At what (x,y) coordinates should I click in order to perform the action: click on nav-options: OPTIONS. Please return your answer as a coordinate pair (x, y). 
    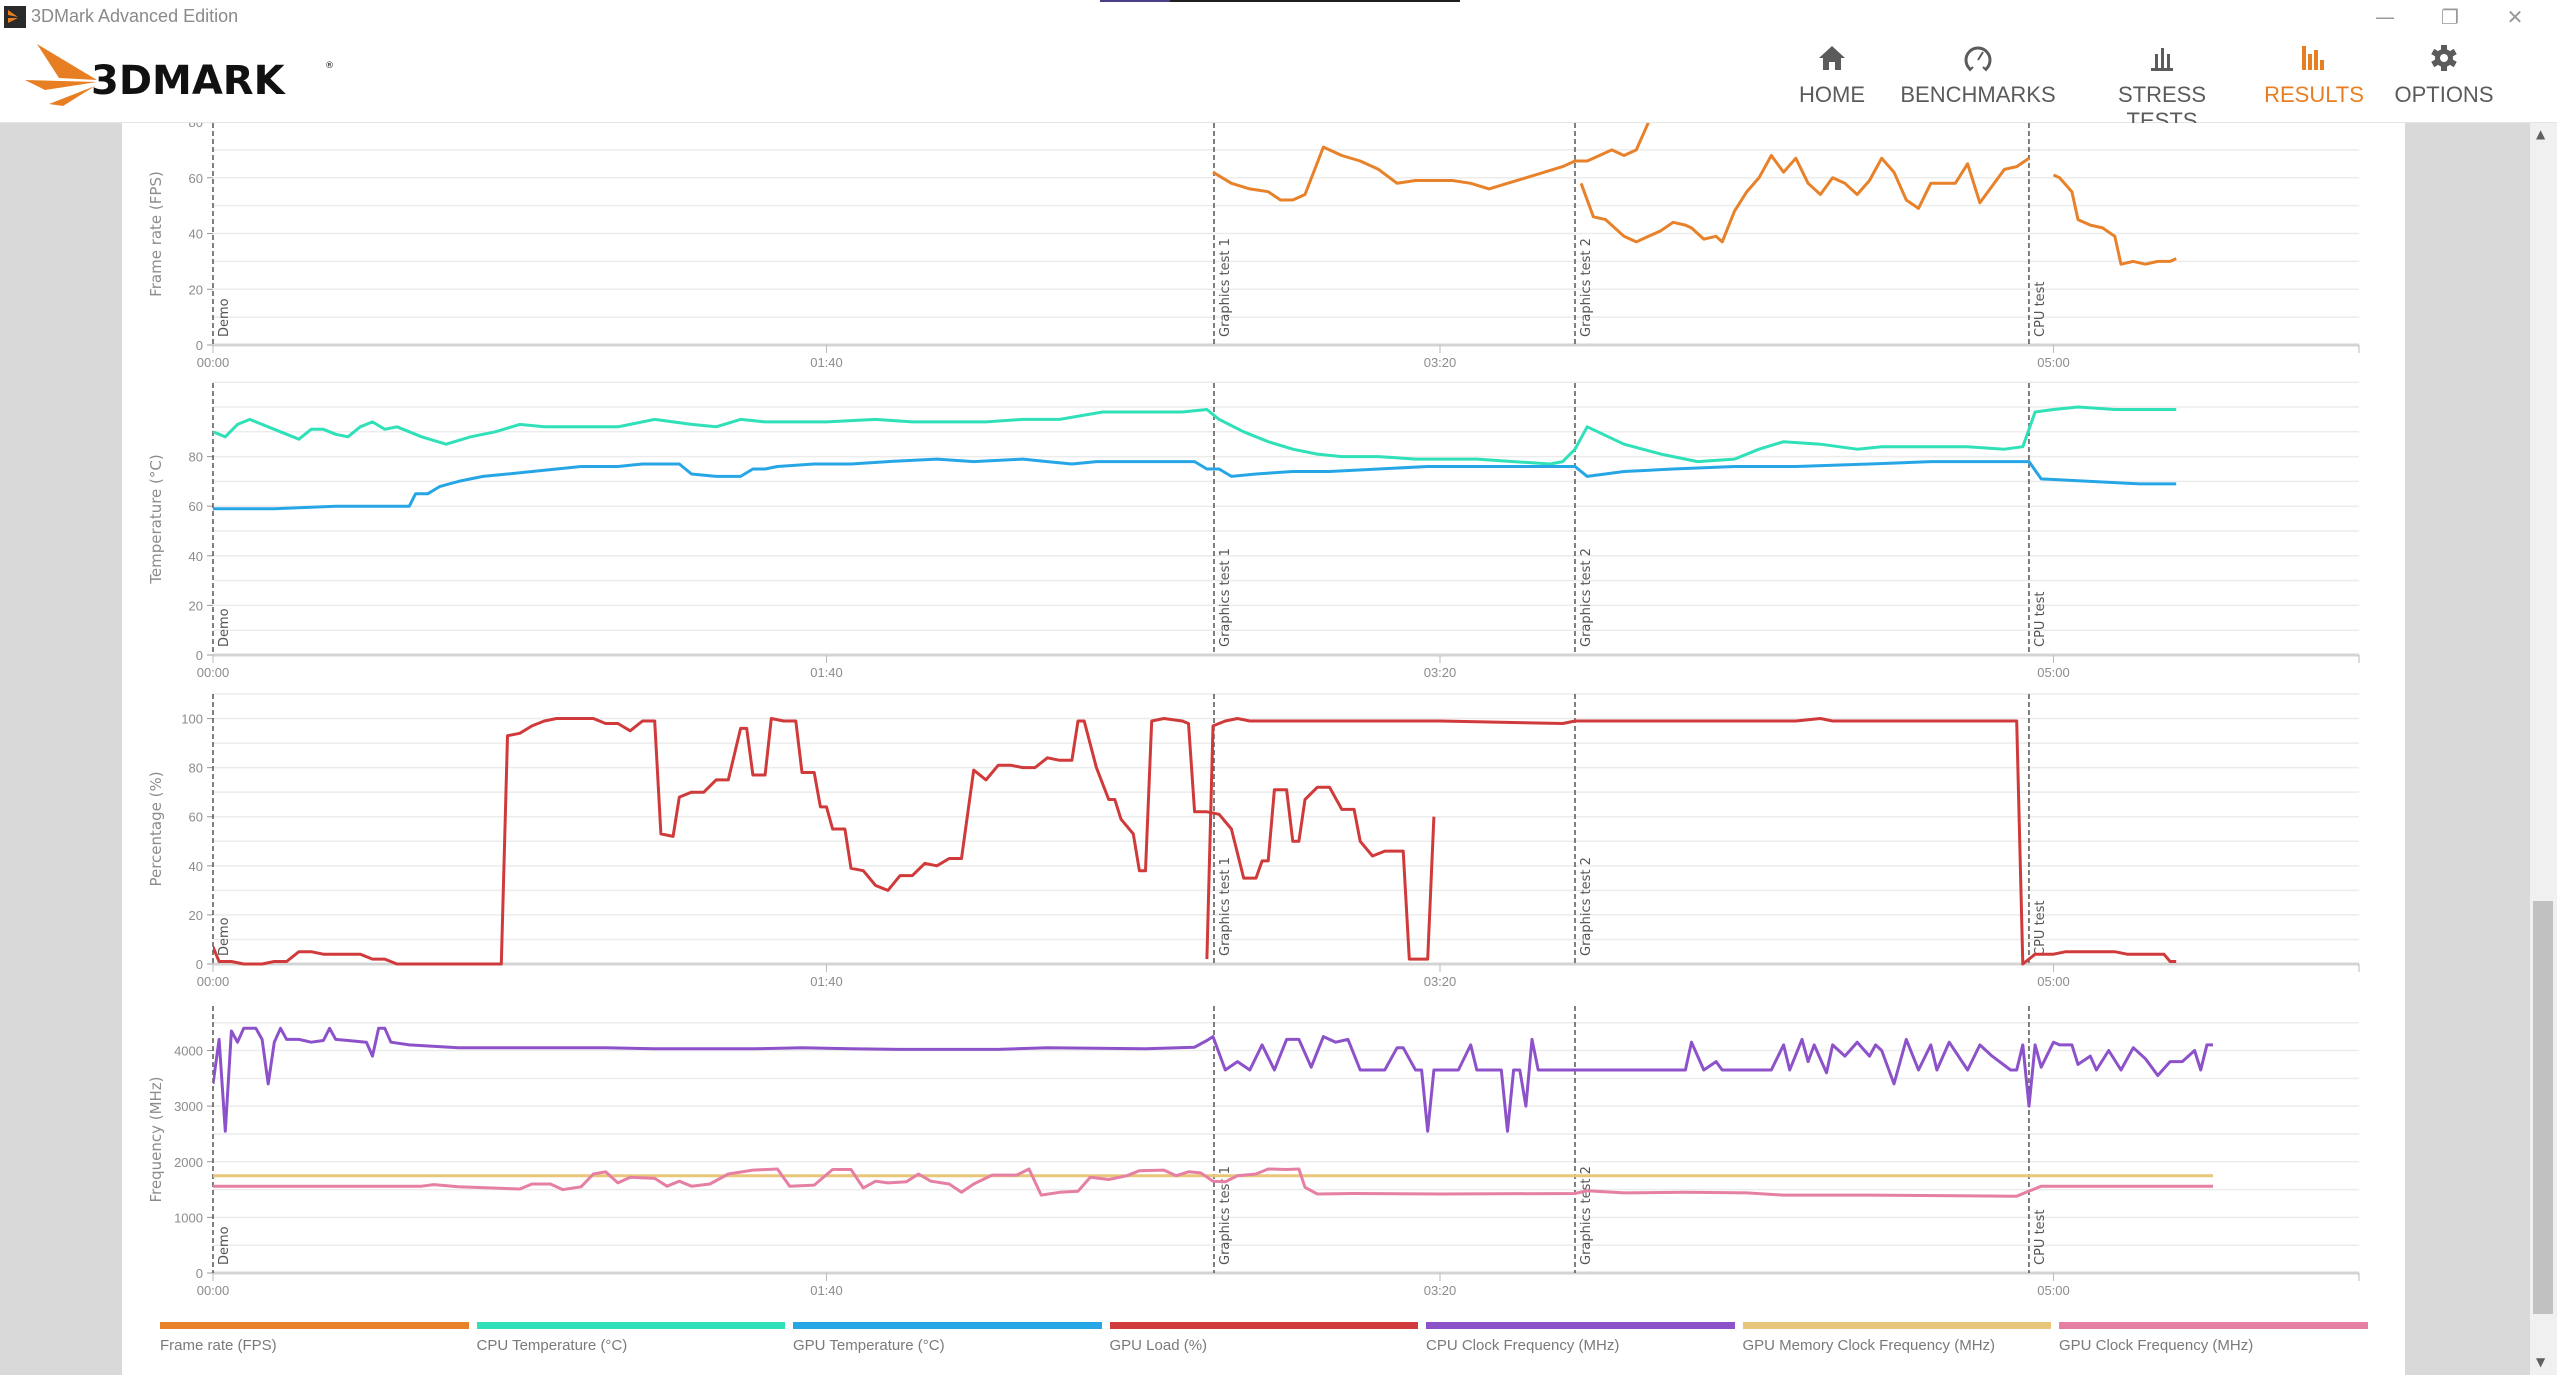
    Looking at the image, I should click on (2444, 75).